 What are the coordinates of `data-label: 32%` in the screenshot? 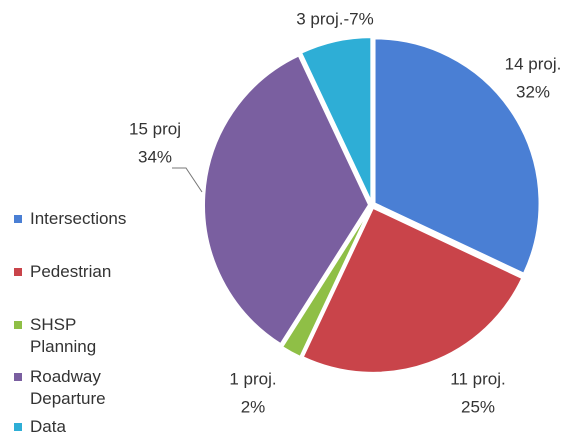 It's located at (533, 91).